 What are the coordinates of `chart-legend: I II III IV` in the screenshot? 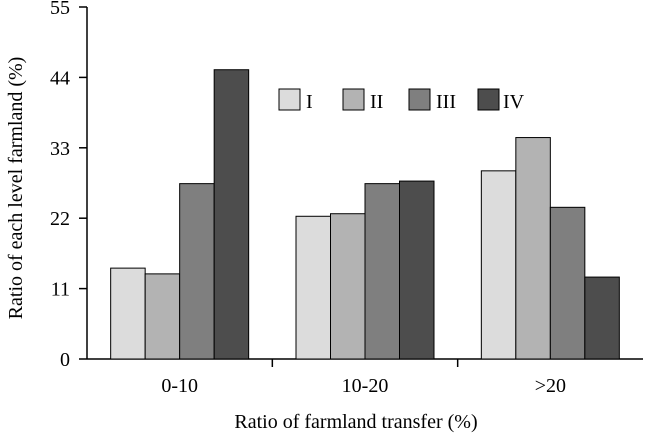 It's located at (401, 100).